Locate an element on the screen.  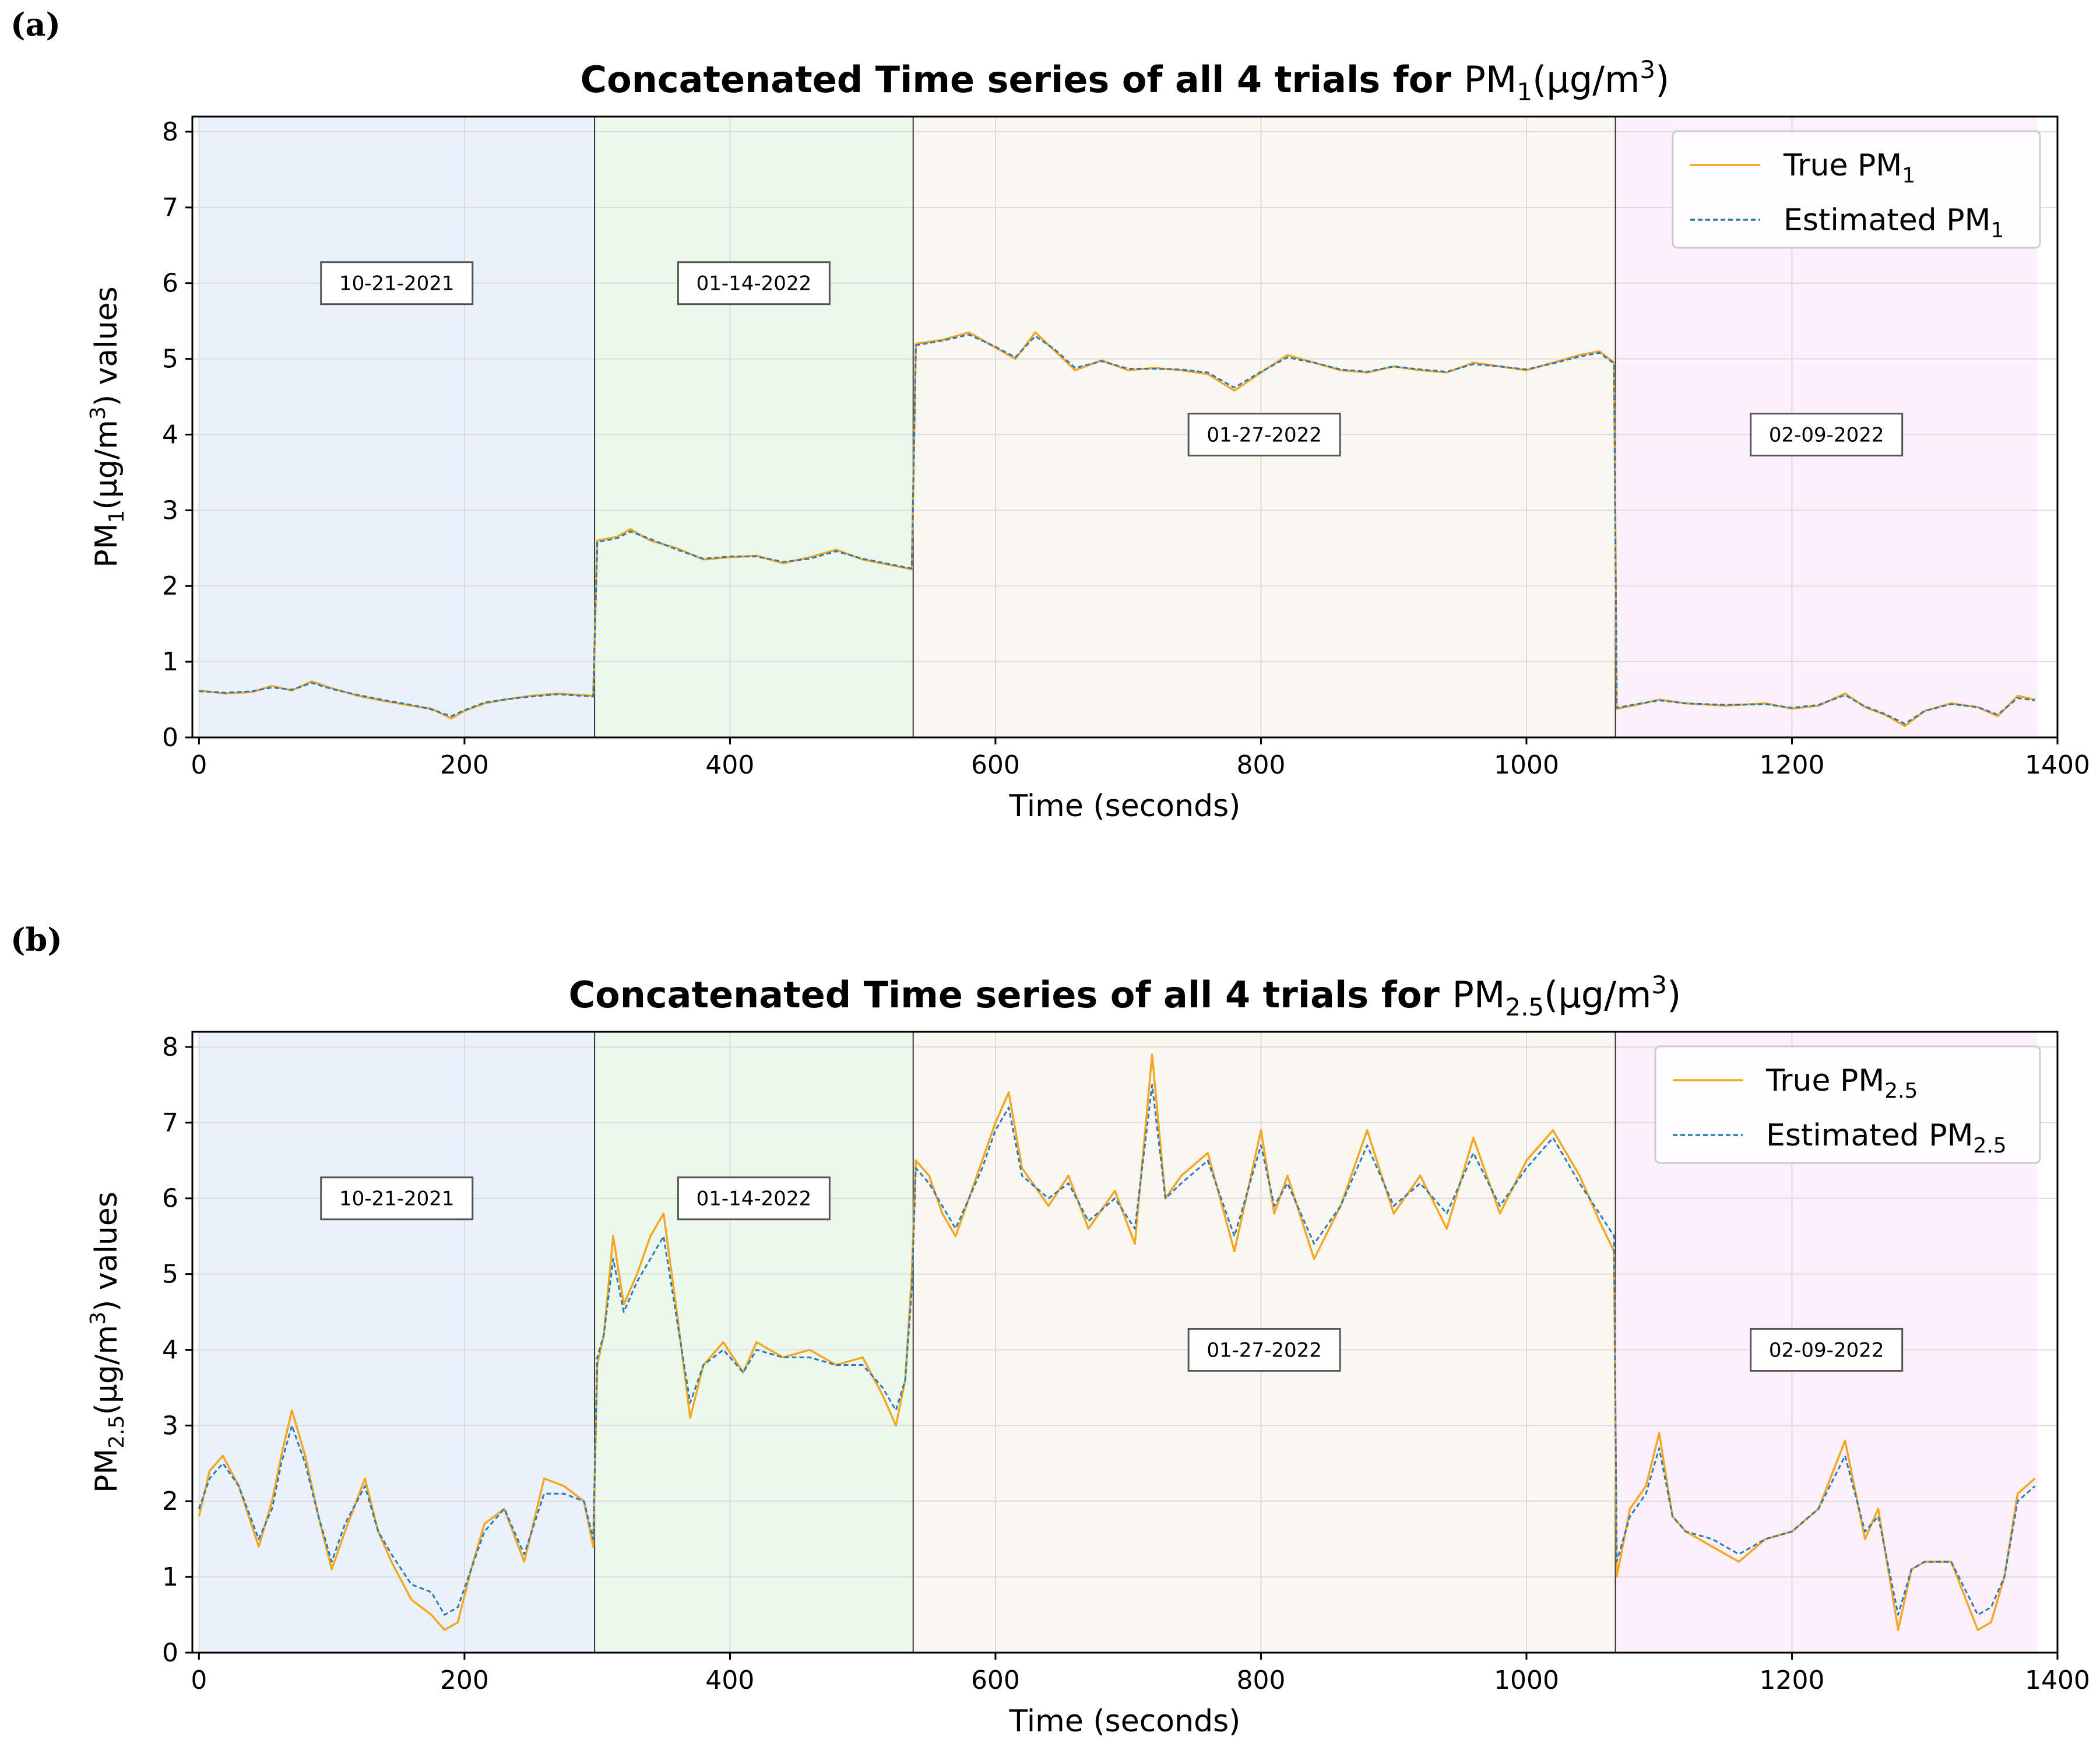
legend-label-true: True PM2.5 is located at coordinates (1841, 1083).